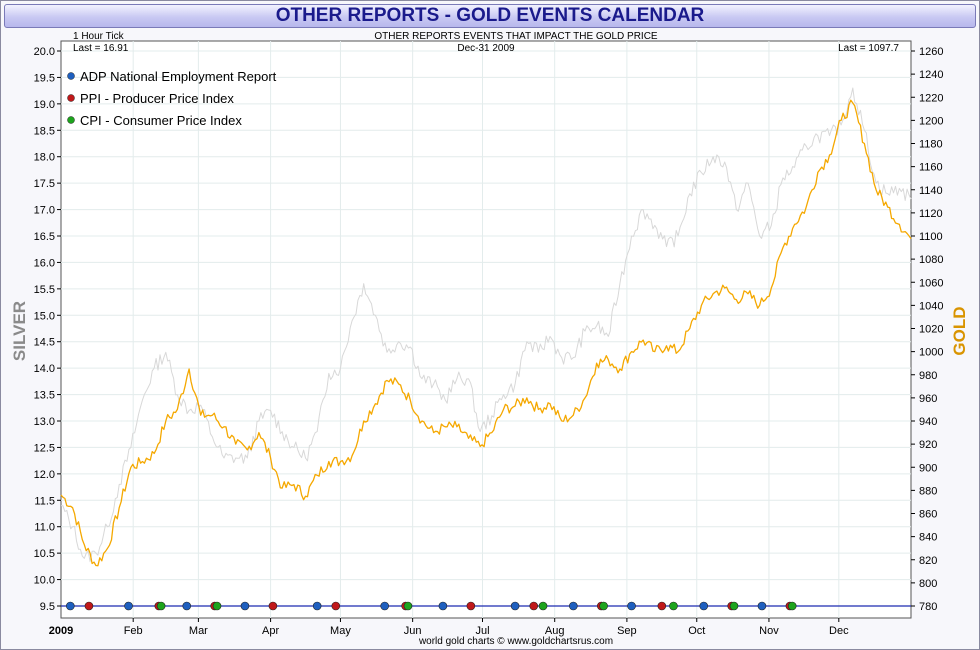 The height and width of the screenshot is (650, 980). What do you see at coordinates (44, 422) in the screenshot?
I see `left-tick-label: 13.0` at bounding box center [44, 422].